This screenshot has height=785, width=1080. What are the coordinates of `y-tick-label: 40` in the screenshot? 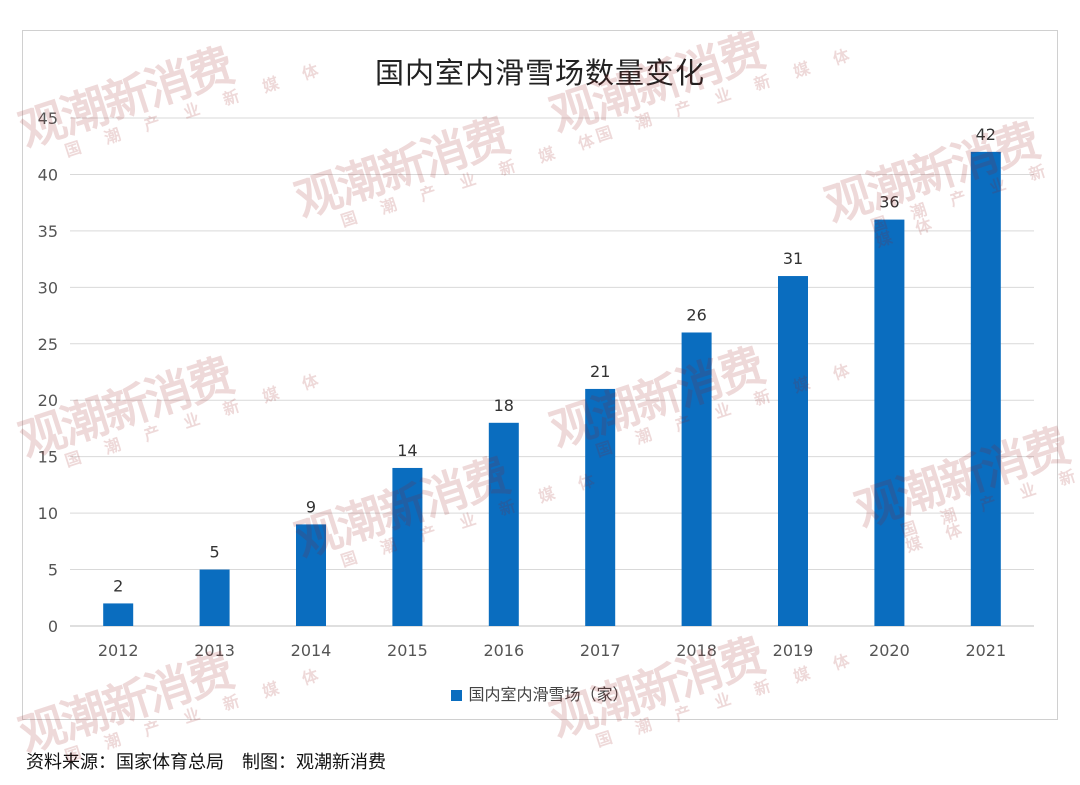 It's located at (48, 174).